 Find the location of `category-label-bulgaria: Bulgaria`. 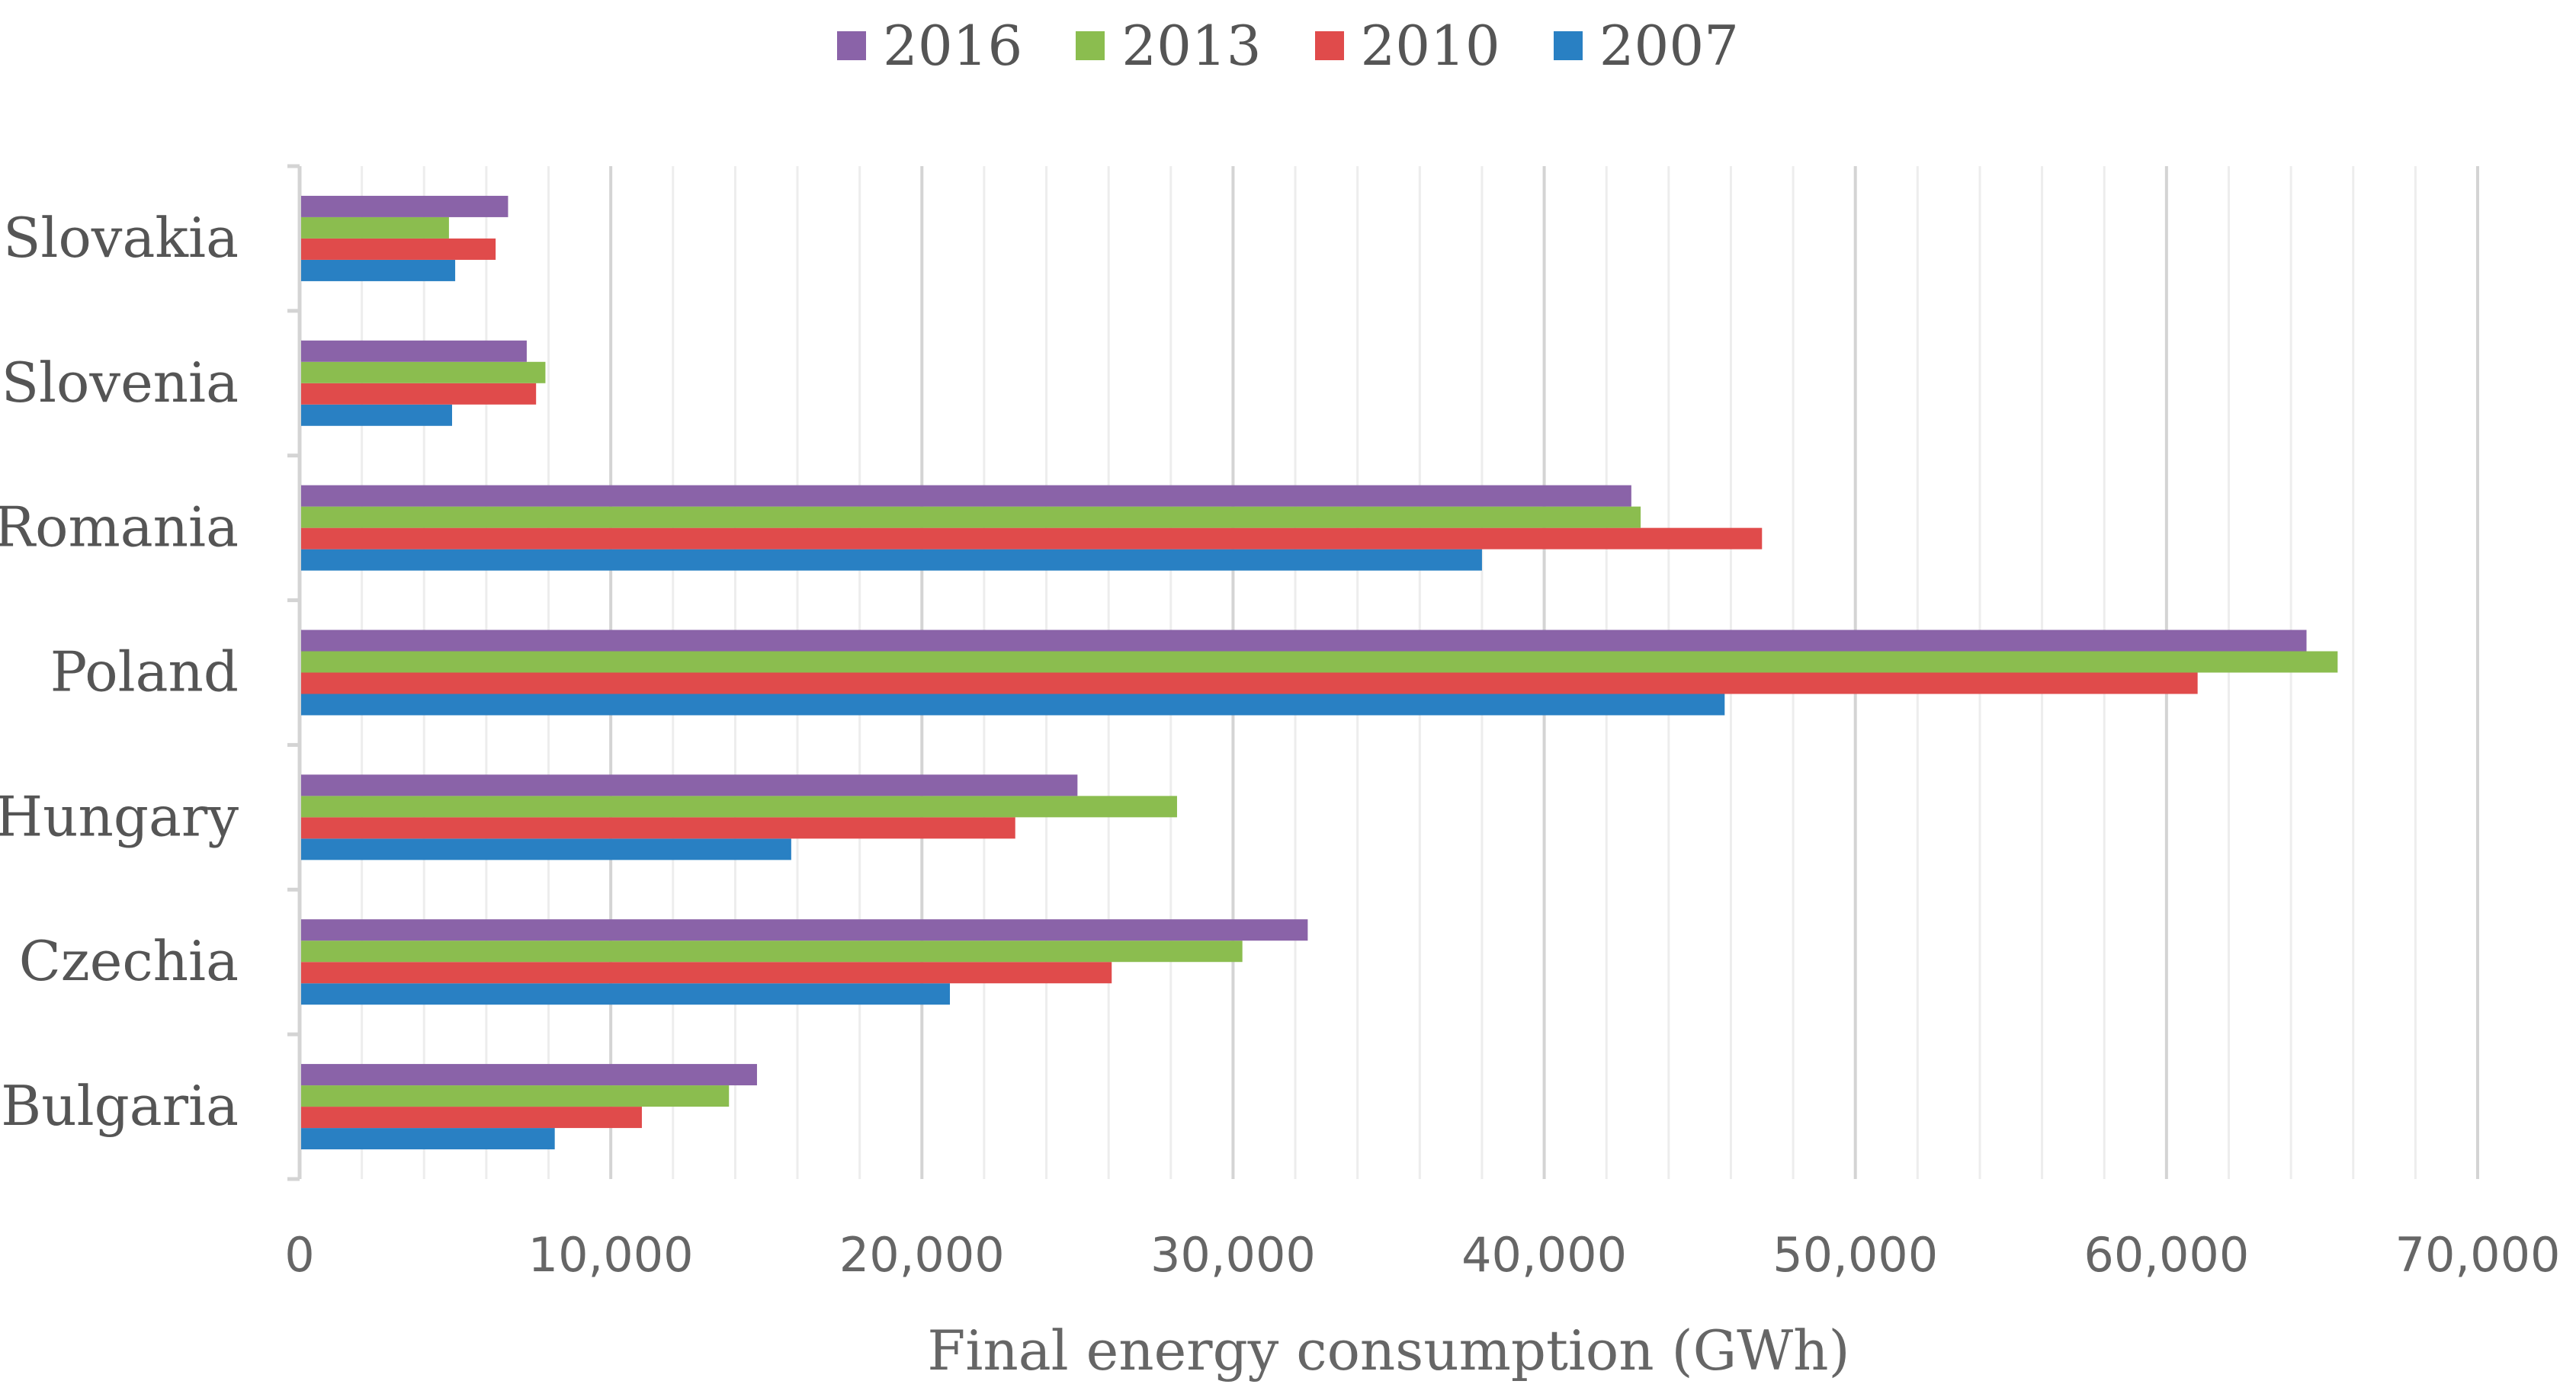

category-label-bulgaria: Bulgaria is located at coordinates (120, 1106).